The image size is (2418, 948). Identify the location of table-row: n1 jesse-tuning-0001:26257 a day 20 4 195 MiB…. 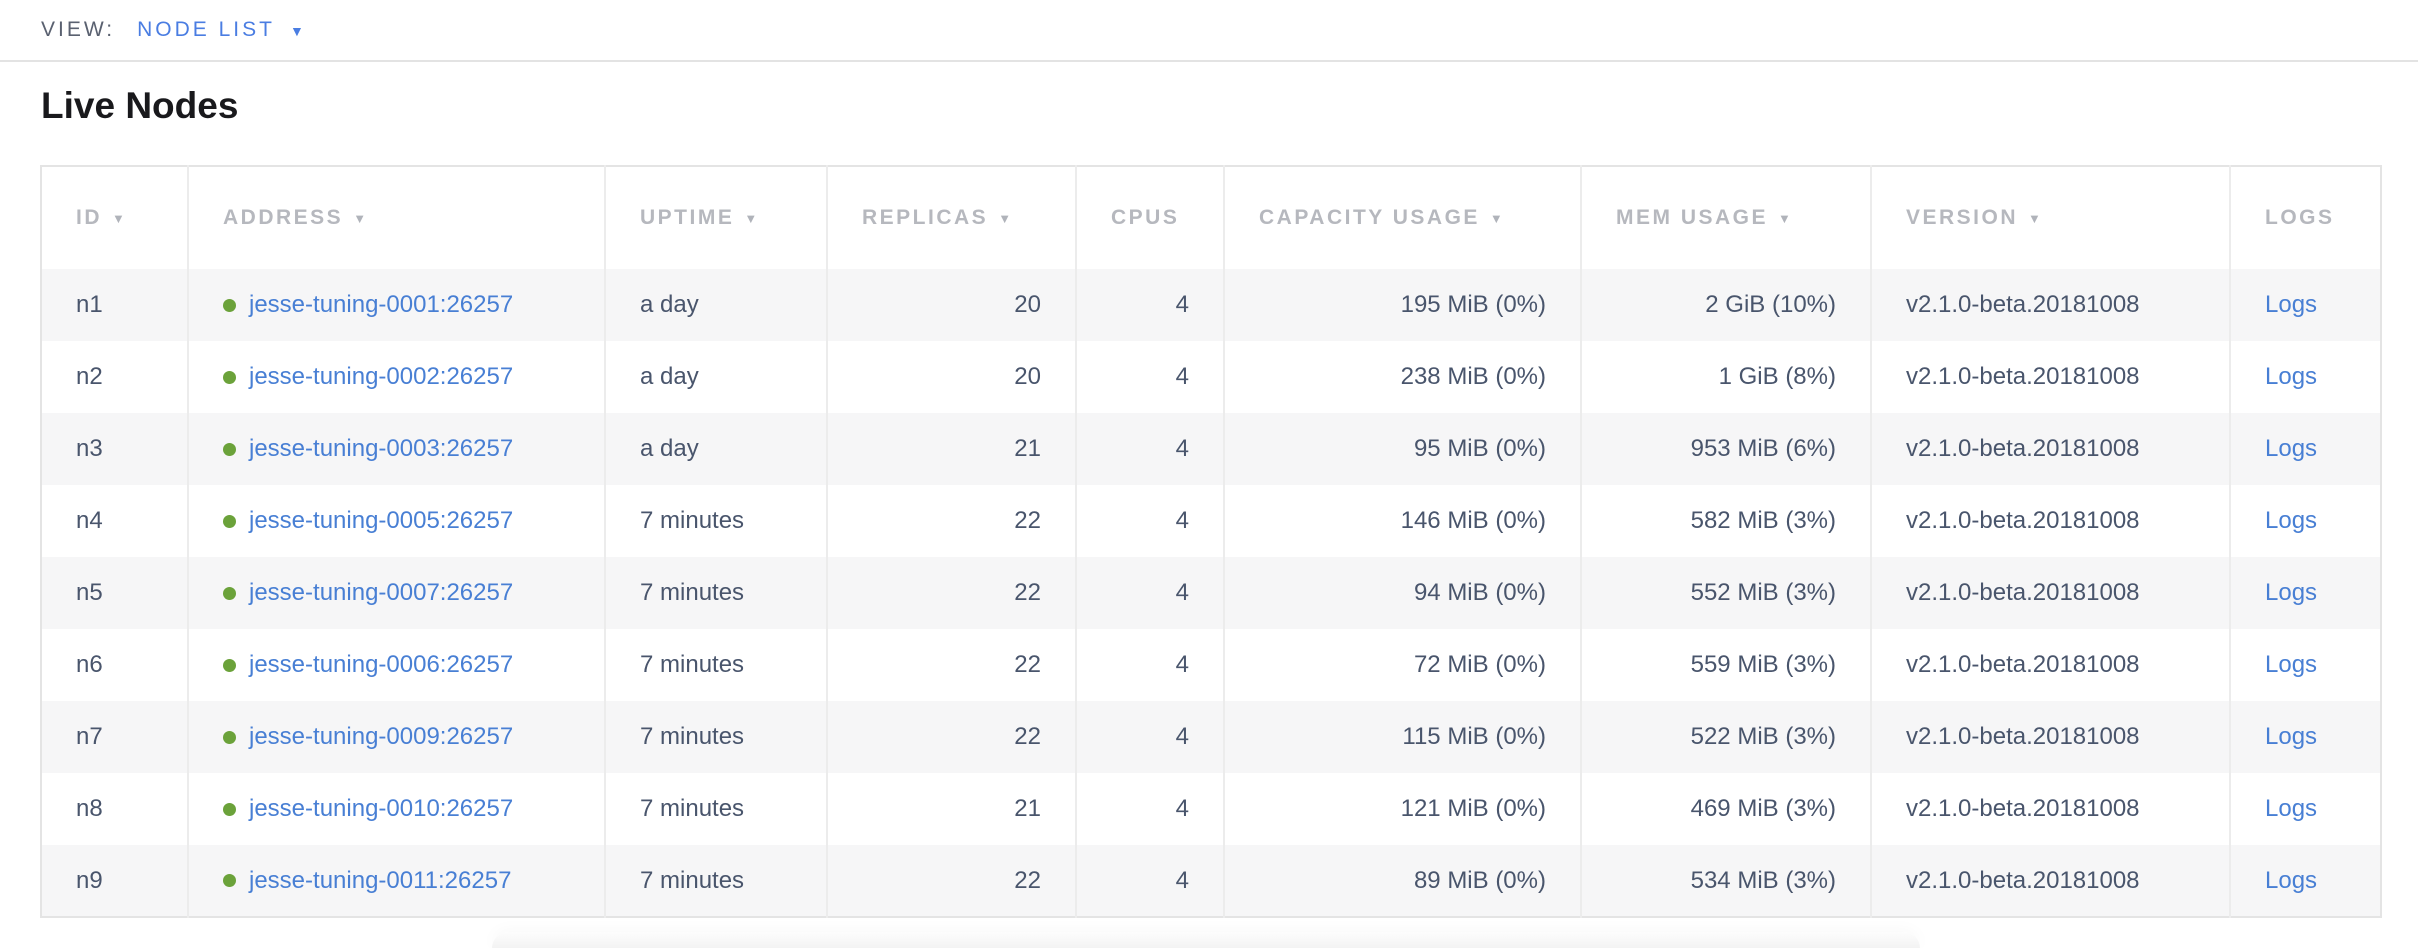
(1211, 305).